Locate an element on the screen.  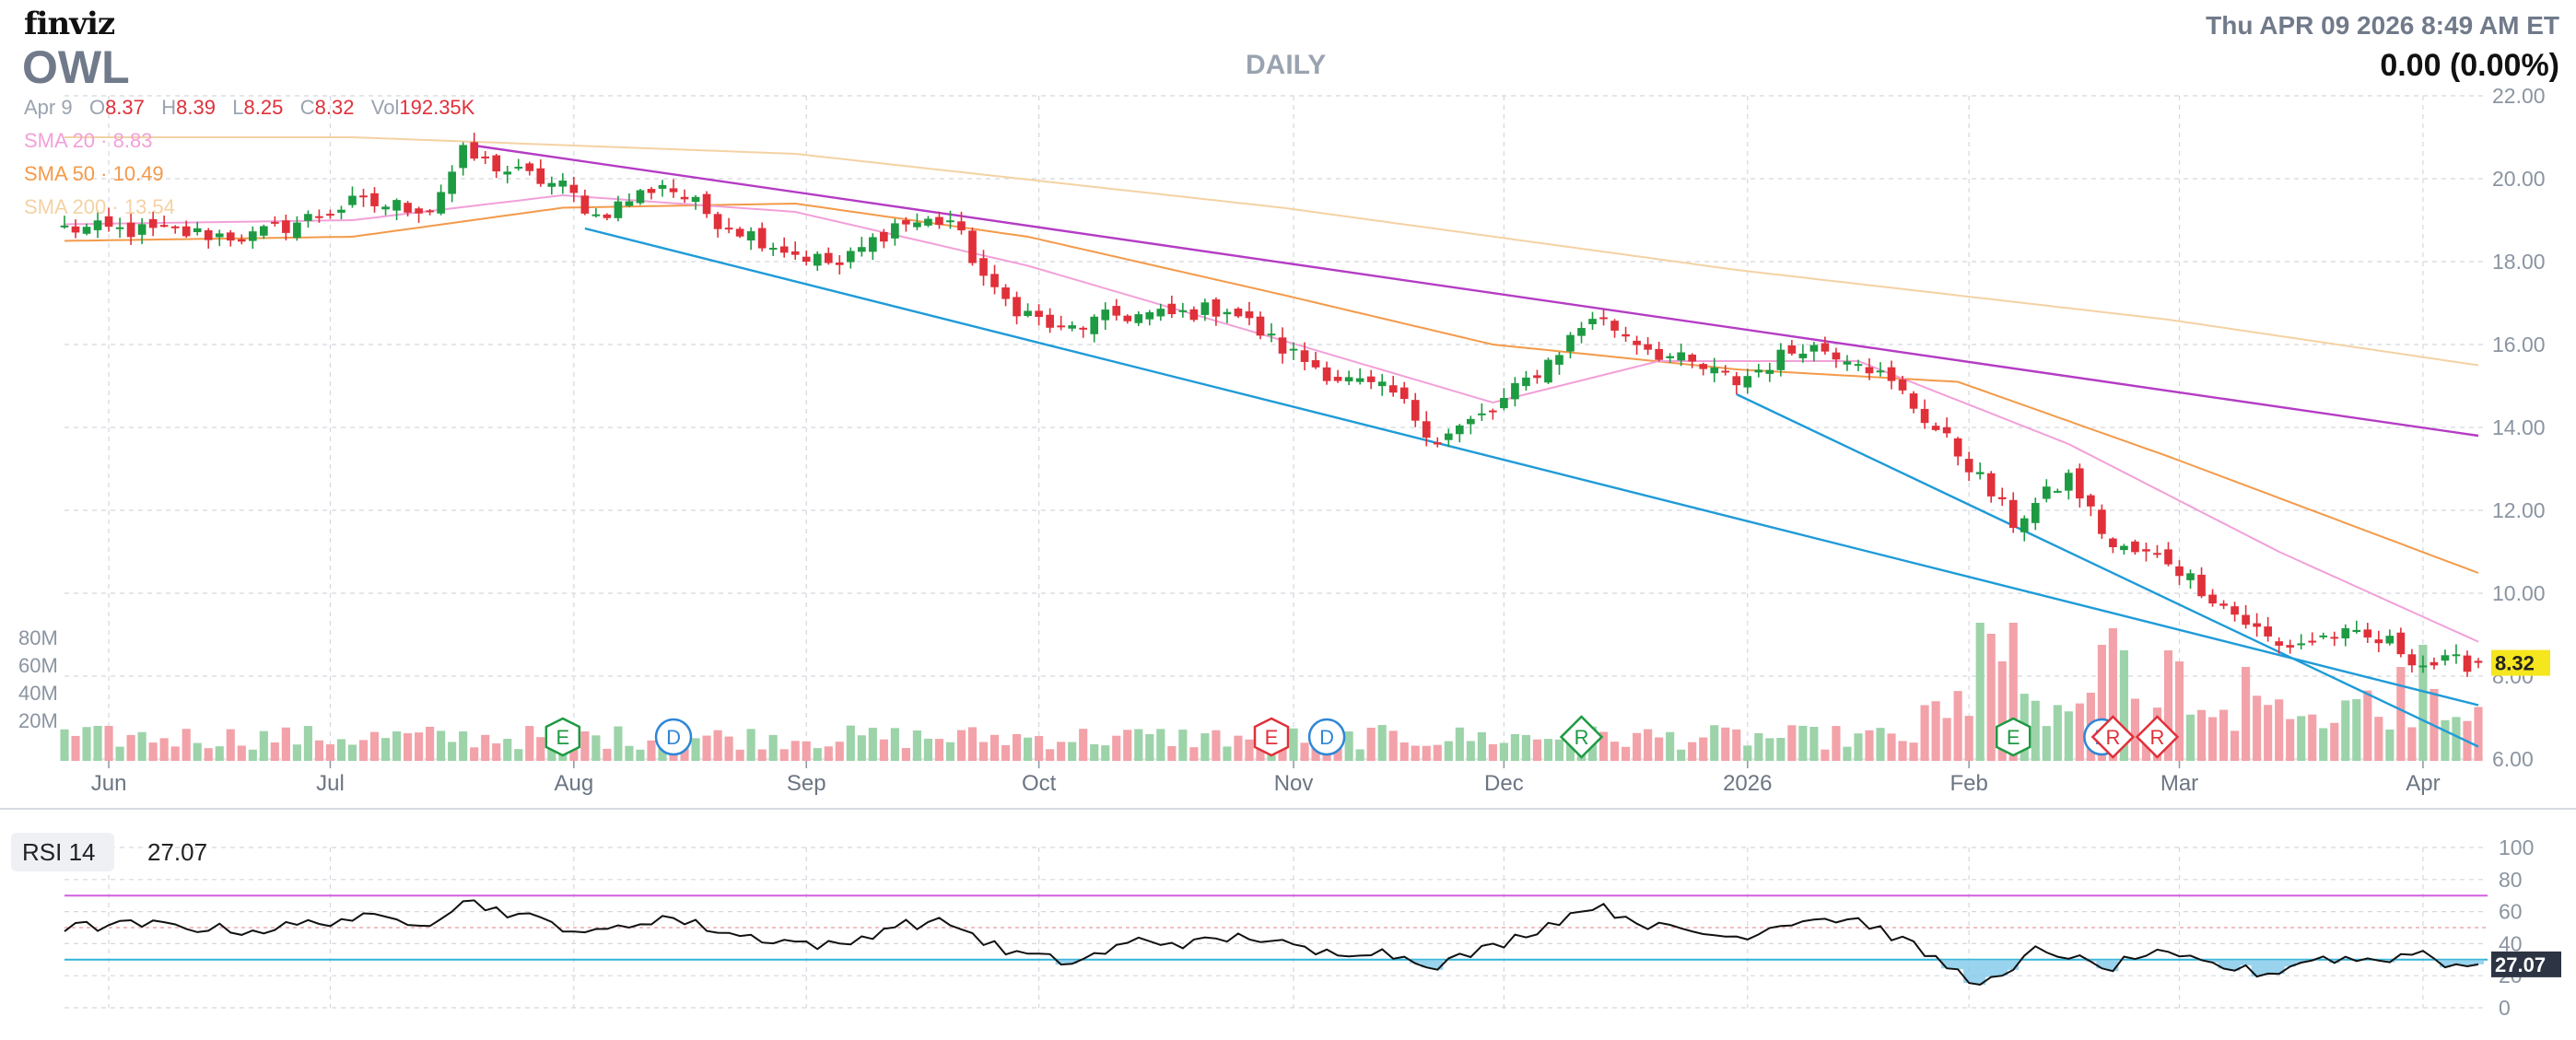
trendline-lower-steep is located at coordinates (2107, 570).